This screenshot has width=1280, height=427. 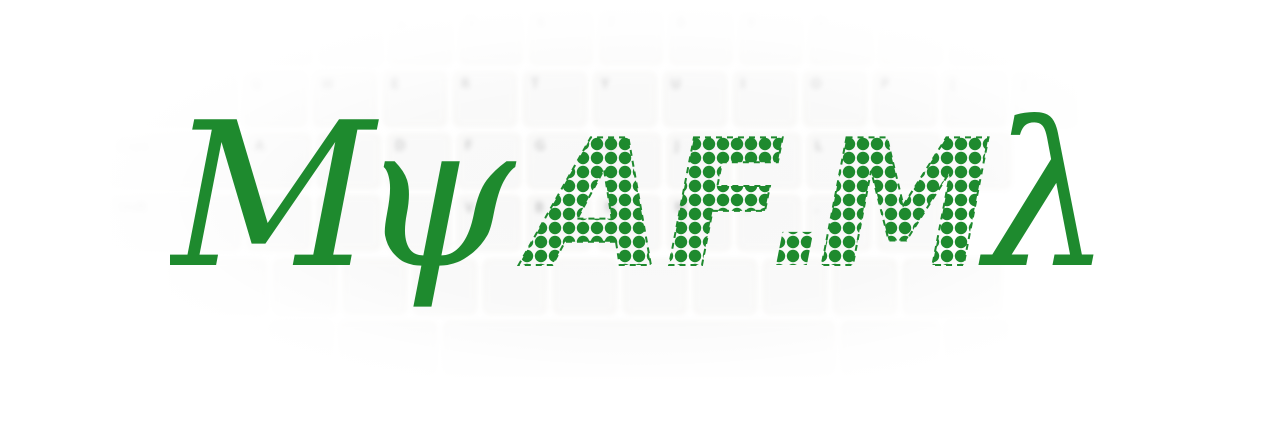 What do you see at coordinates (274, 204) in the screenshot?
I see `logo-letter-m1: M` at bounding box center [274, 204].